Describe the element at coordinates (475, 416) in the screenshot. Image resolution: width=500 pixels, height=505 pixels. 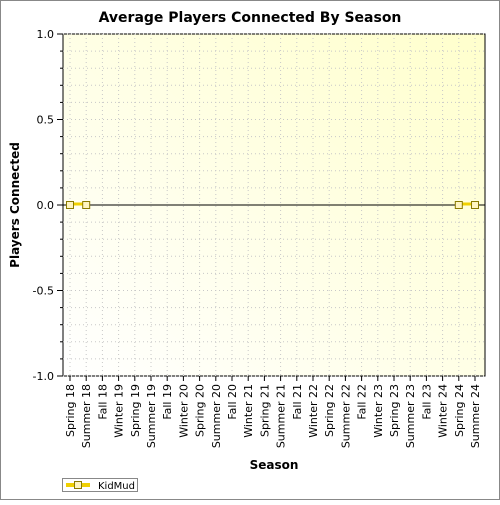
I see `x-tick-label: Summer 24` at that location.